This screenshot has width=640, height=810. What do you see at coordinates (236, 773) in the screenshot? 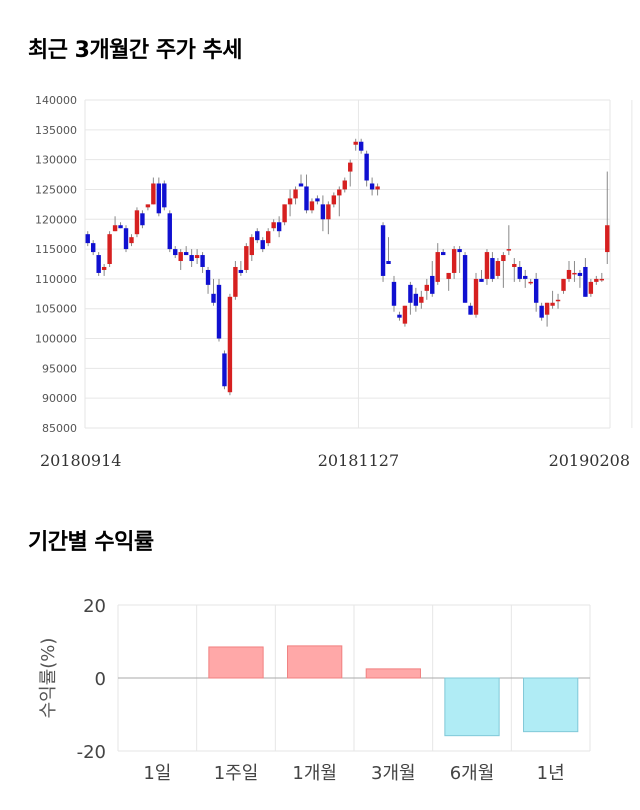
I see `category-label: 1주일` at bounding box center [236, 773].